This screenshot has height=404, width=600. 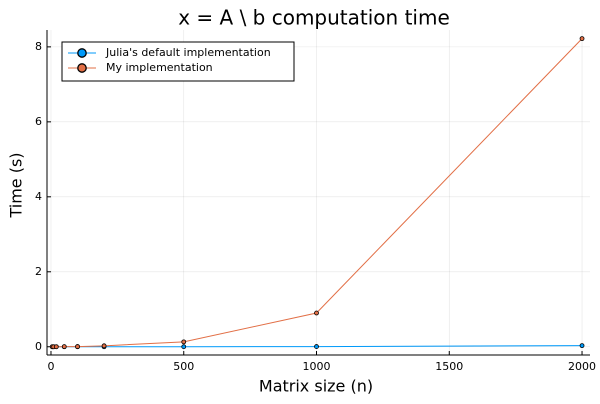 What do you see at coordinates (159, 67) in the screenshot?
I see `legend-label: My implementation` at bounding box center [159, 67].